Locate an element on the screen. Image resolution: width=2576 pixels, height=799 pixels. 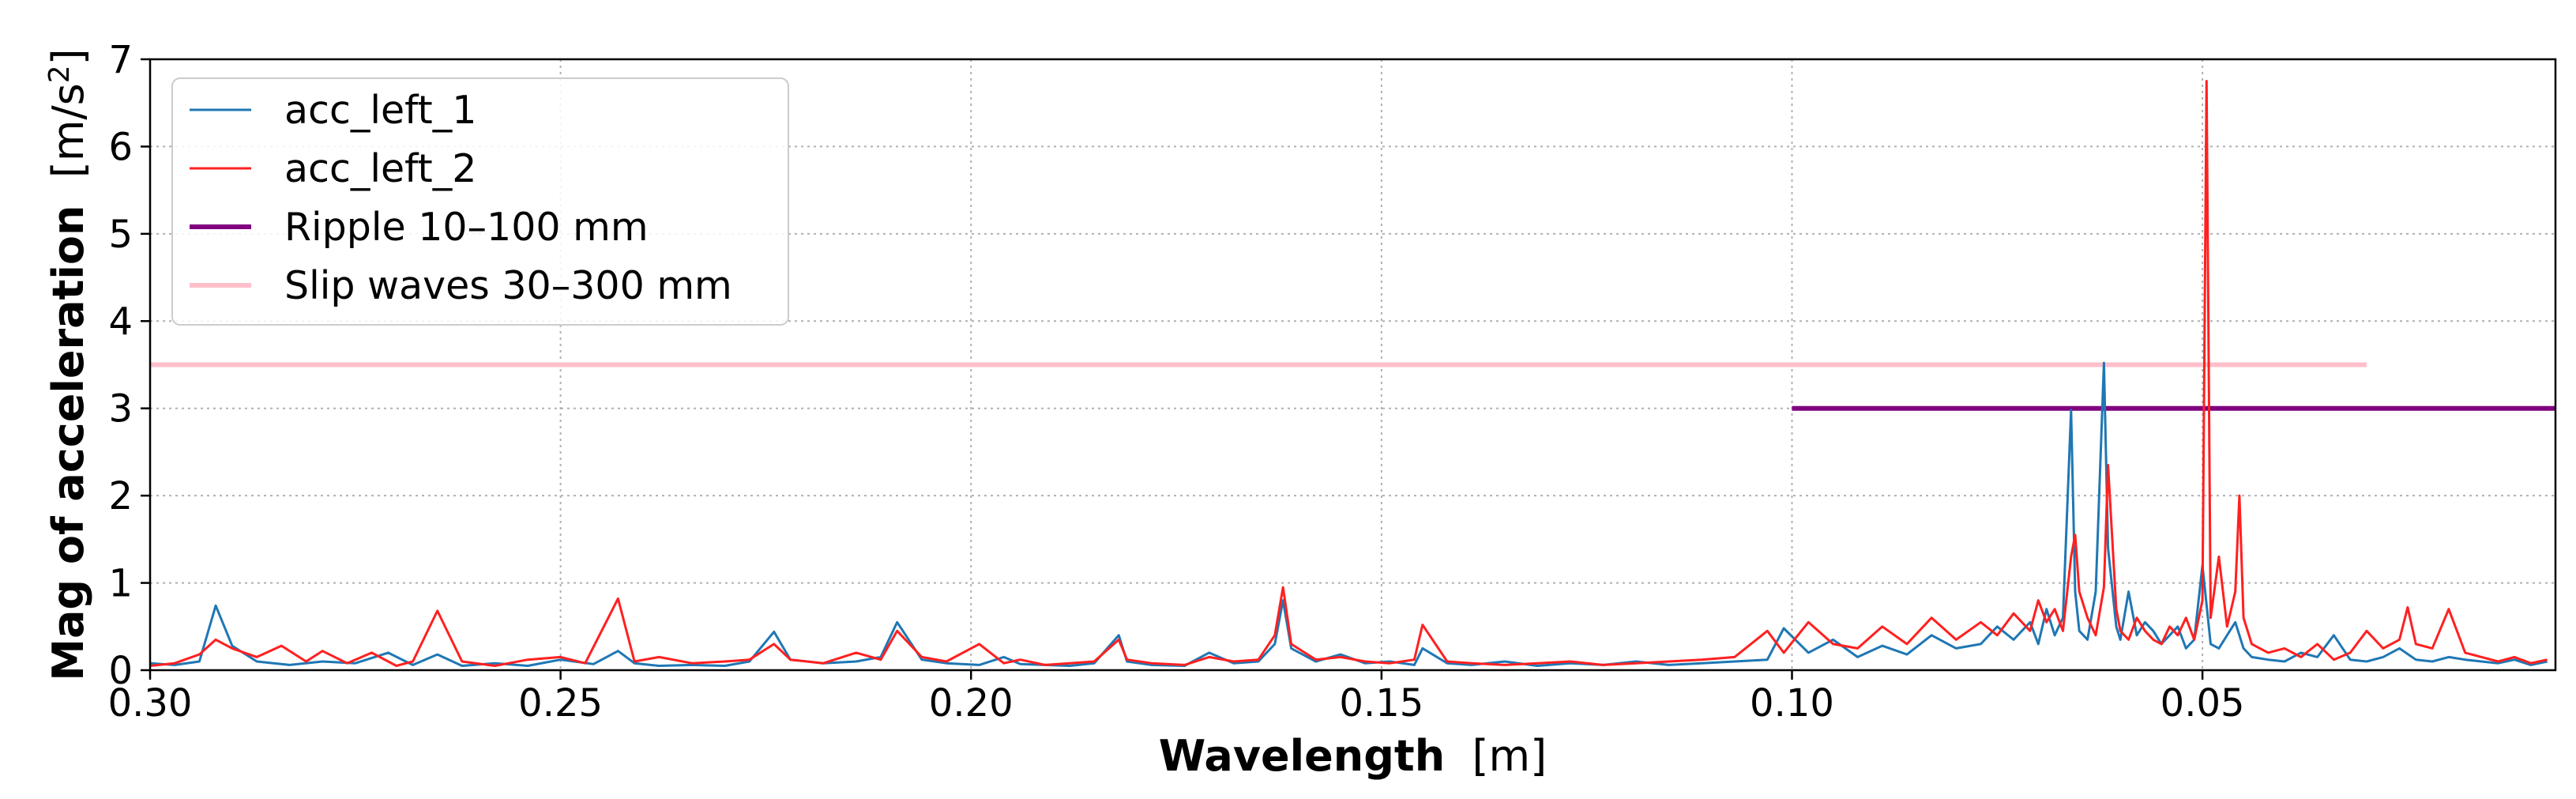
legend-label: Slip waves 30–300 mm is located at coordinates (508, 286).